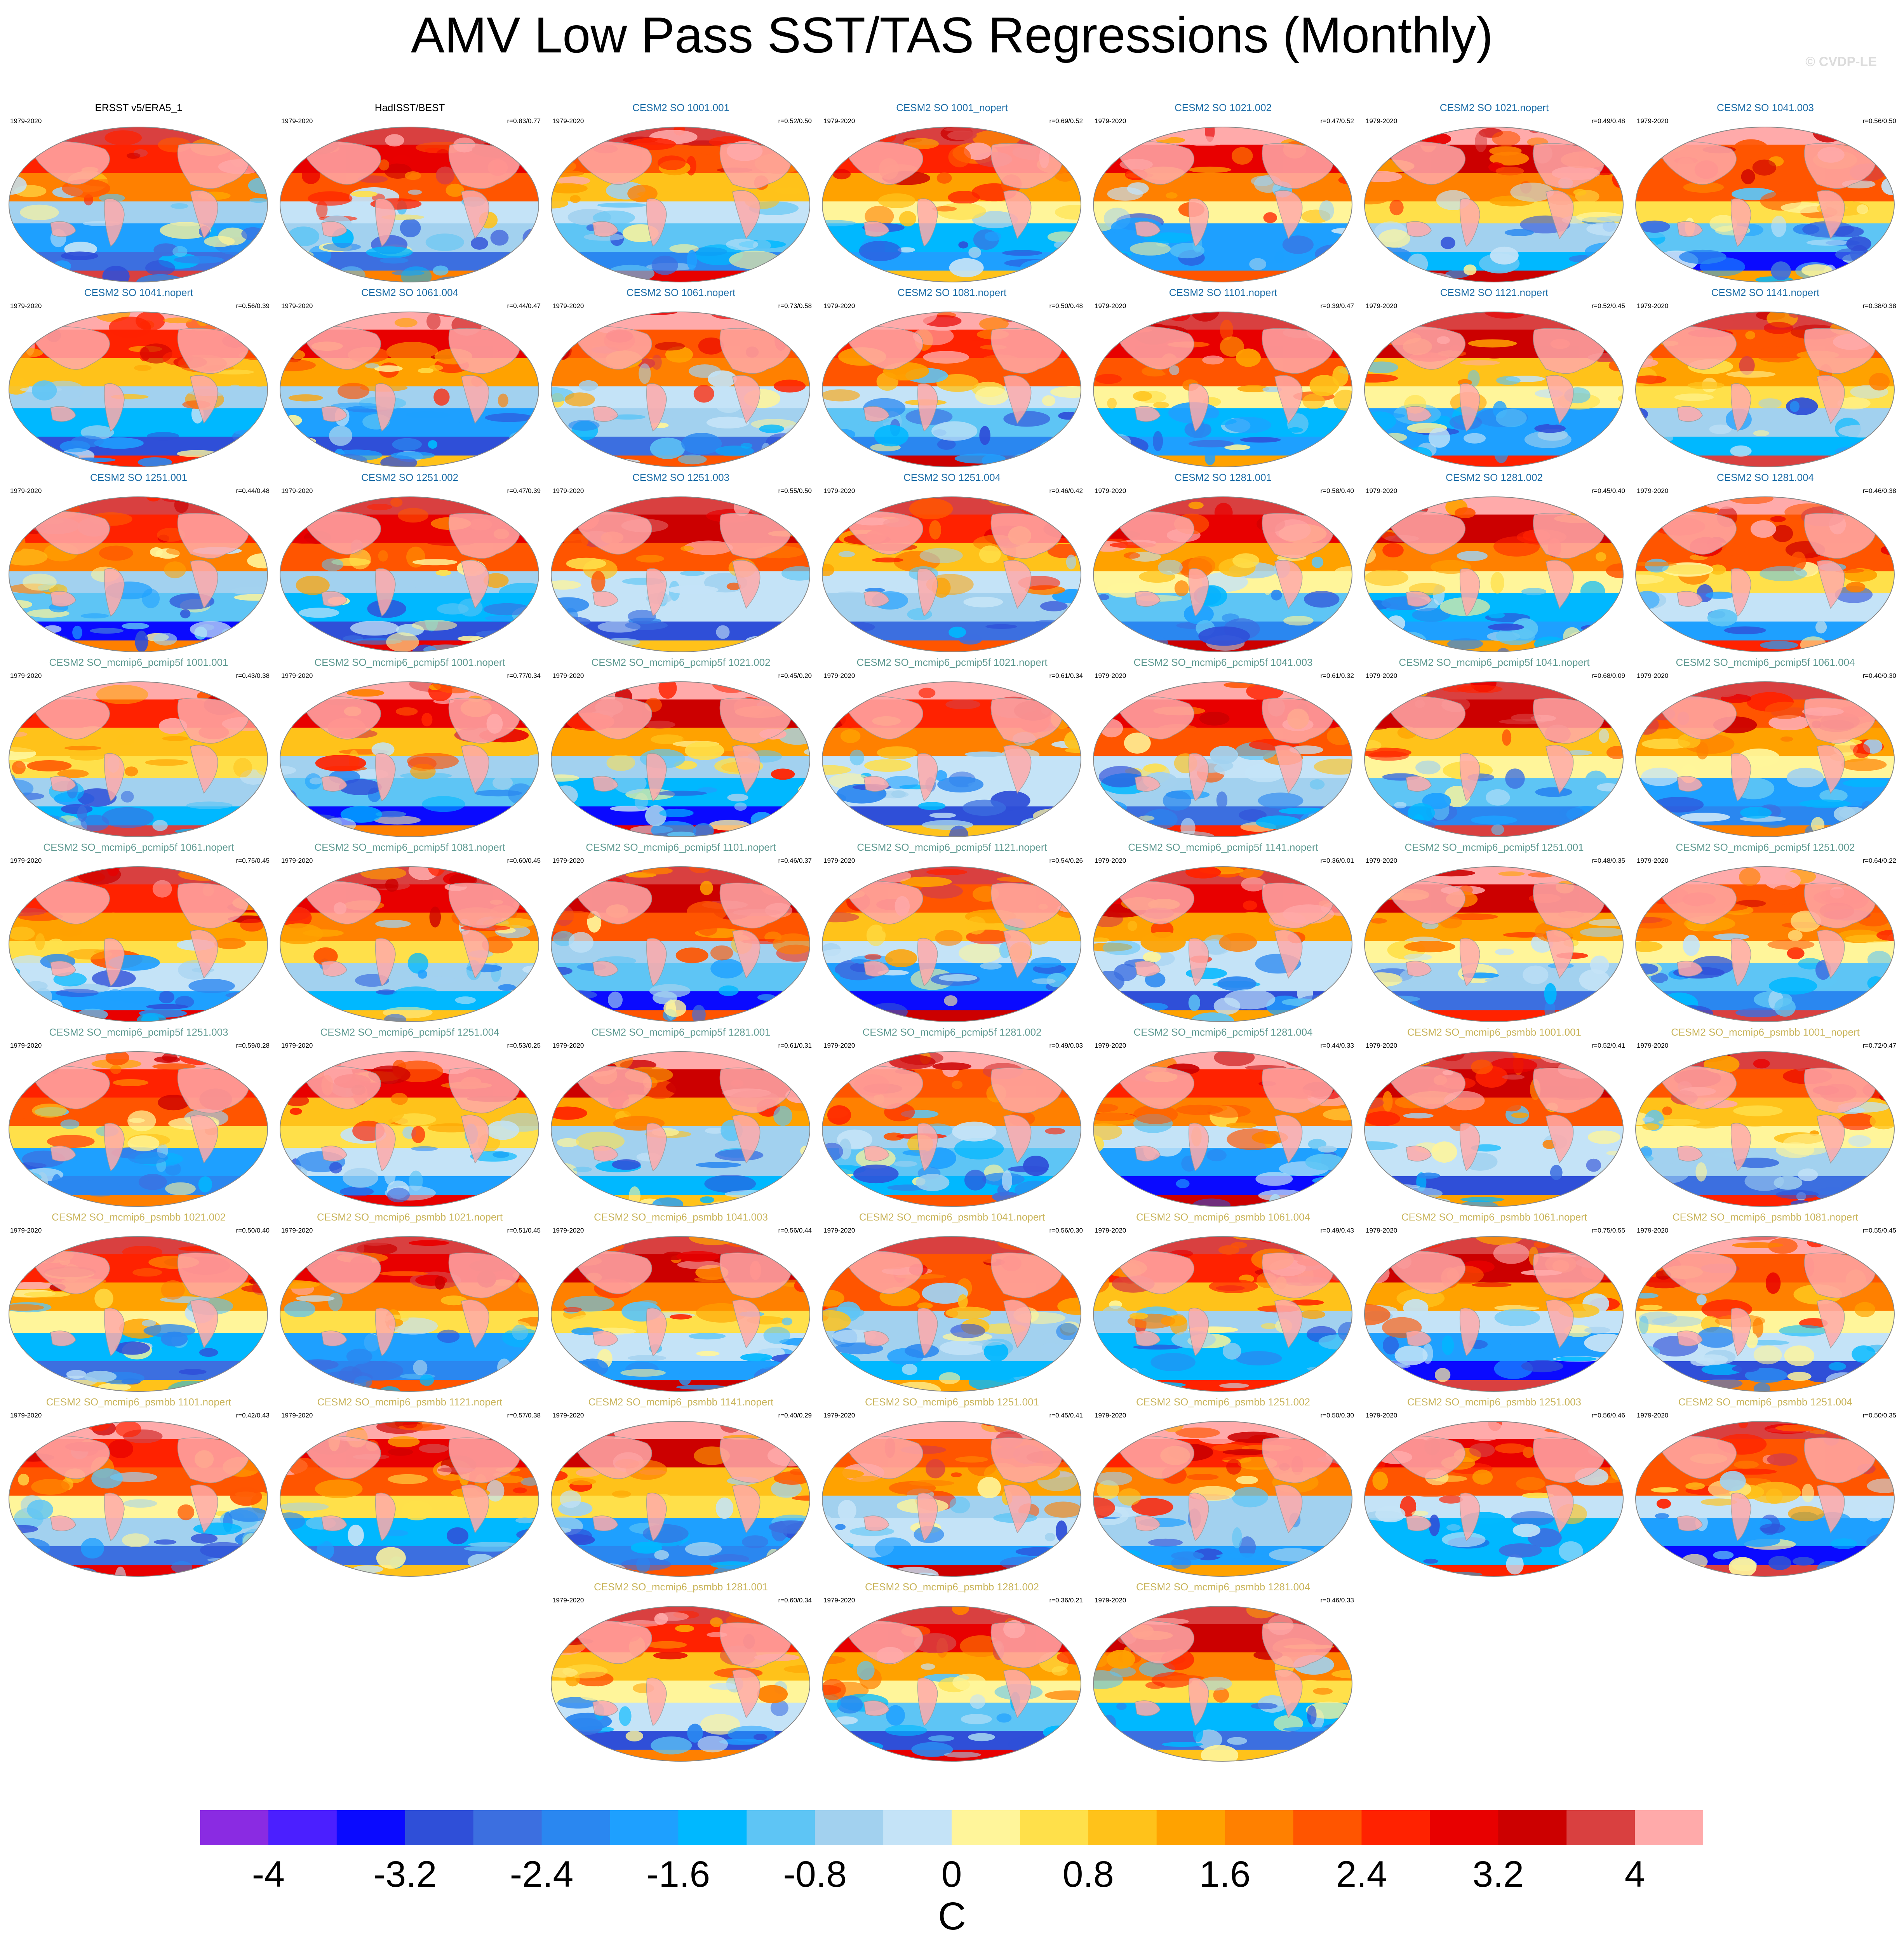 This screenshot has width=1904, height=1938. What do you see at coordinates (410, 831) in the screenshot?
I see `map-field-band` at bounding box center [410, 831].